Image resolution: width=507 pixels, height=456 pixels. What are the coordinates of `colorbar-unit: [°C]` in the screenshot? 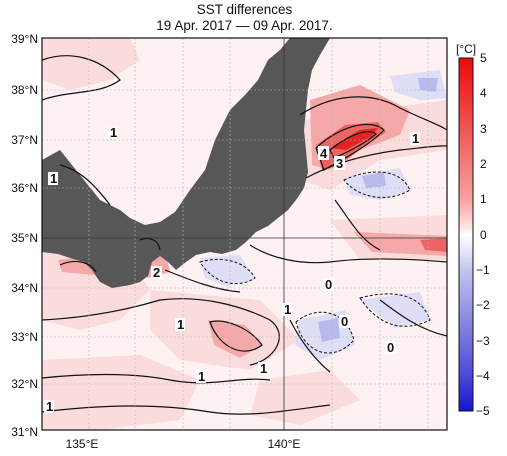 It's located at (466, 49).